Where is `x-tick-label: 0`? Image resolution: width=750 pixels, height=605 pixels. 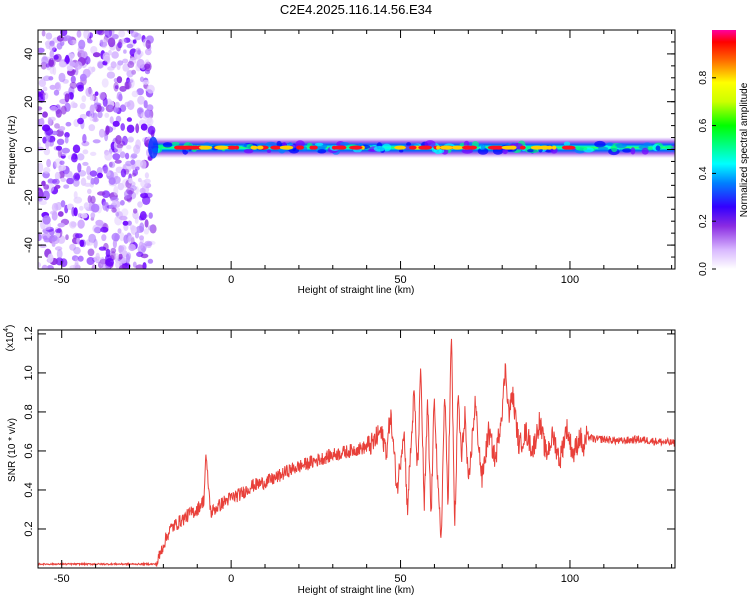
x-tick-label: 0 is located at coordinates (231, 280).